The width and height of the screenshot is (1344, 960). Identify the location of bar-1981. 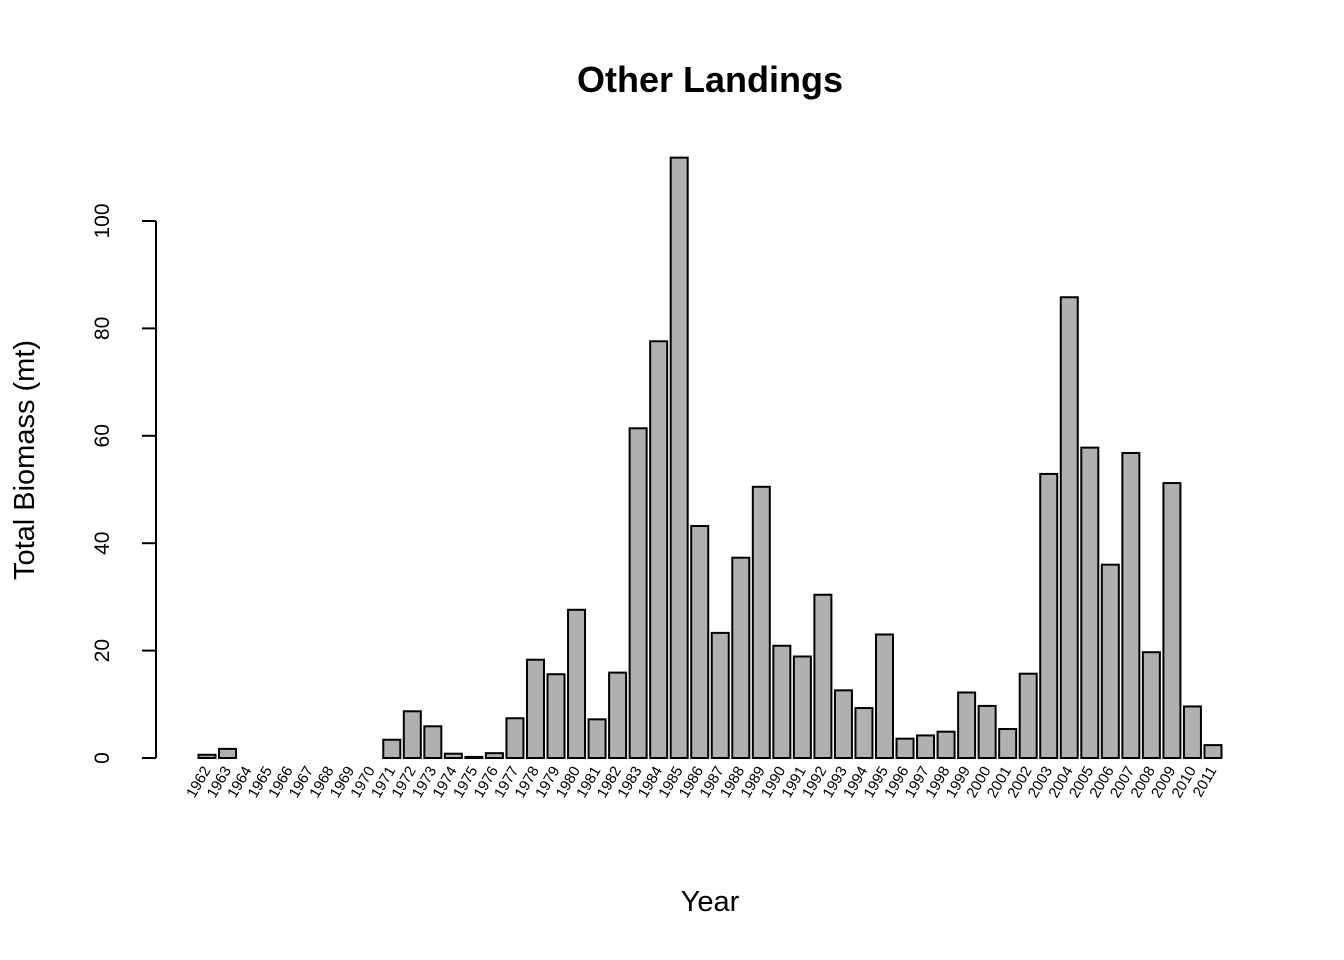
(597, 738).